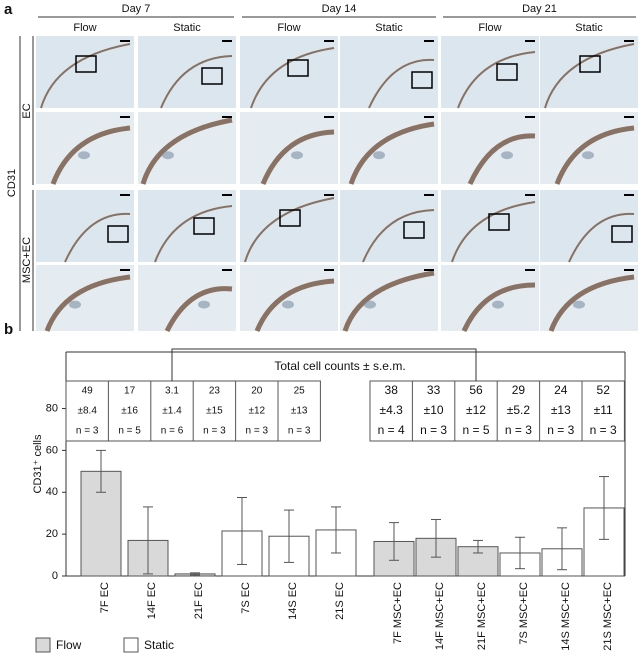  Describe the element at coordinates (256, 411) in the screenshot. I see `table-cell: ±12` at that location.